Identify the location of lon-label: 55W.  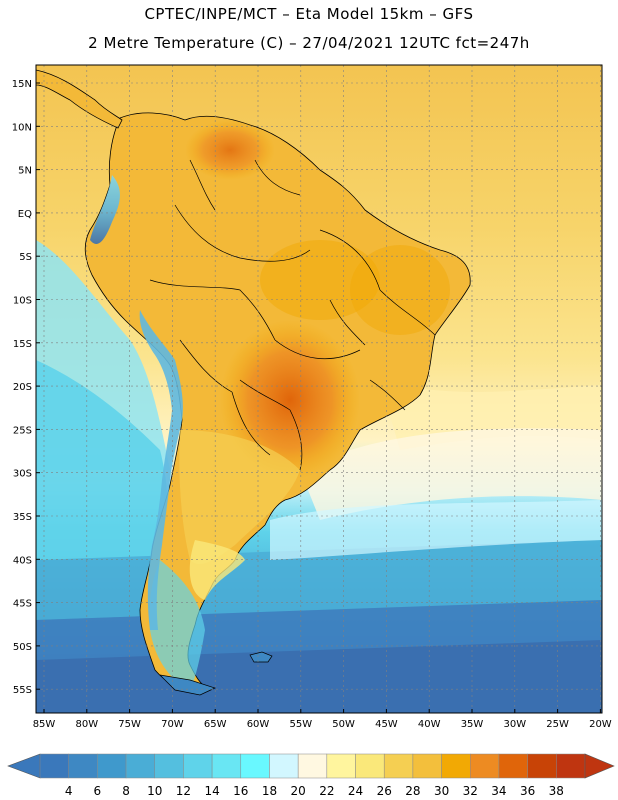
(300, 724).